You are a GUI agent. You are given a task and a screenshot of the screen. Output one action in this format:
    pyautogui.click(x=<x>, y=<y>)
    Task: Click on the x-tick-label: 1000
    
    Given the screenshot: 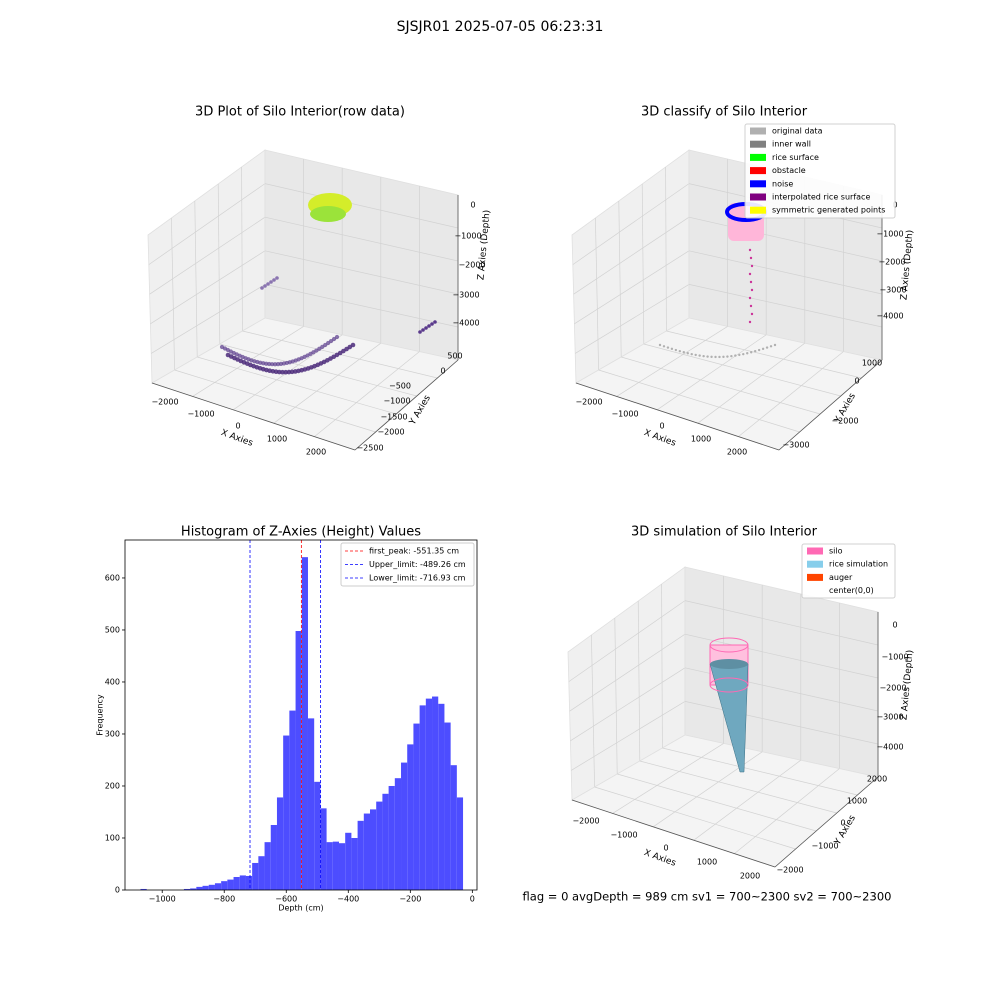 What is the action you would take?
    pyautogui.click(x=707, y=862)
    